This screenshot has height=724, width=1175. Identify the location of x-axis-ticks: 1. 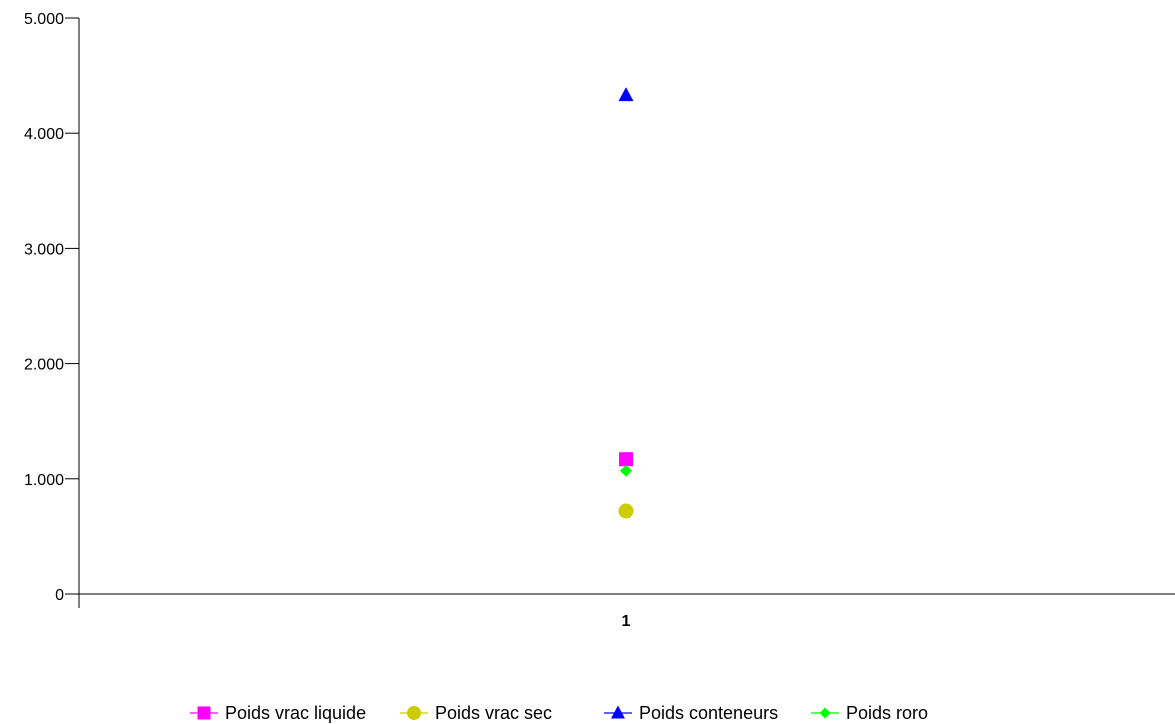
(626, 621).